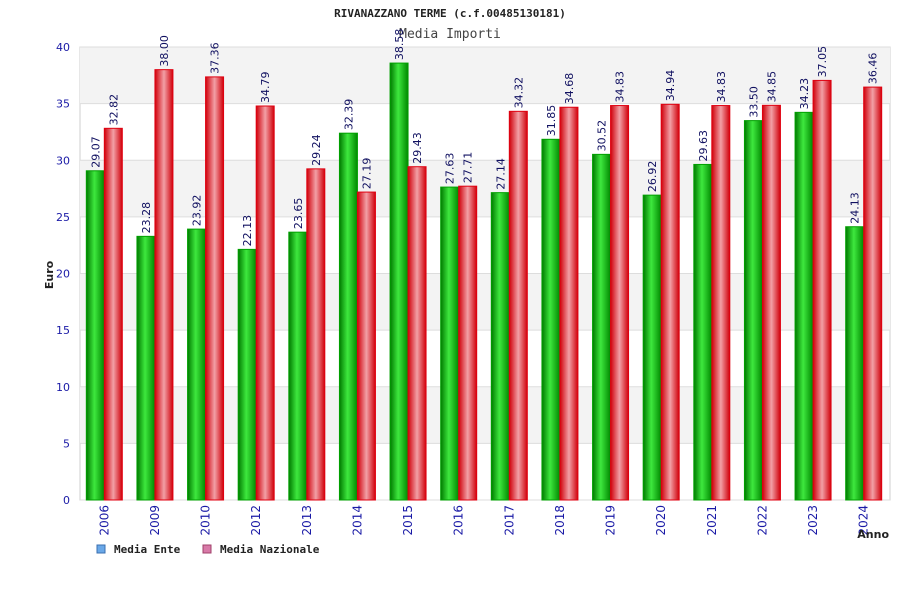 The image size is (900, 600). Describe the element at coordinates (101, 549) in the screenshot. I see `legend-swatch-media-ente` at that location.